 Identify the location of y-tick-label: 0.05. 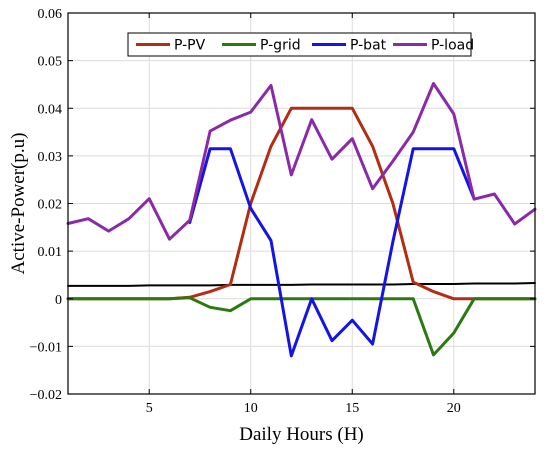
(50, 62).